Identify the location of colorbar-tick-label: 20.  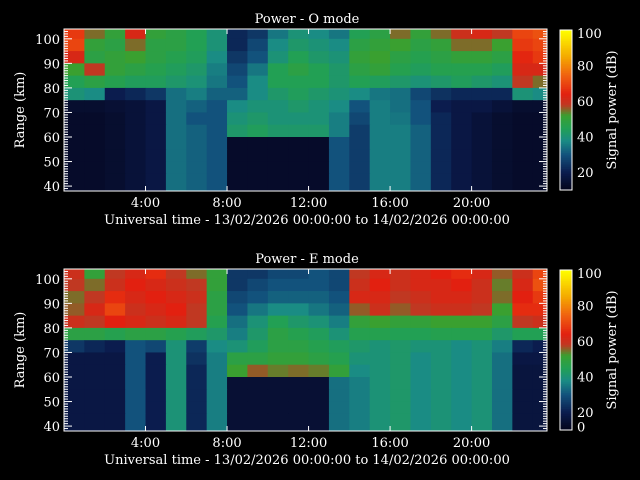
(585, 413).